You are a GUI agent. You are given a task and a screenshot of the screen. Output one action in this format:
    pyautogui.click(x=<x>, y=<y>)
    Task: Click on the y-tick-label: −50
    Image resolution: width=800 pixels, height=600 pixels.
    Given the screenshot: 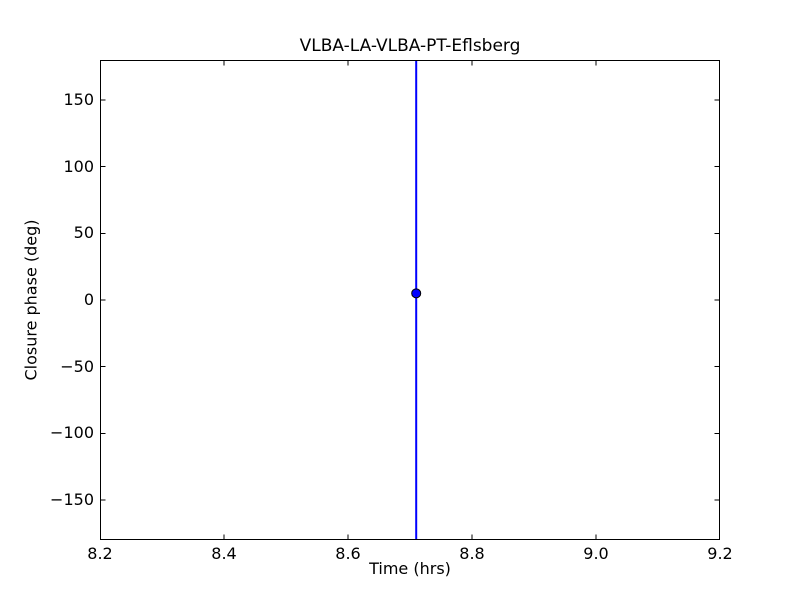 What is the action you would take?
    pyautogui.click(x=77, y=366)
    